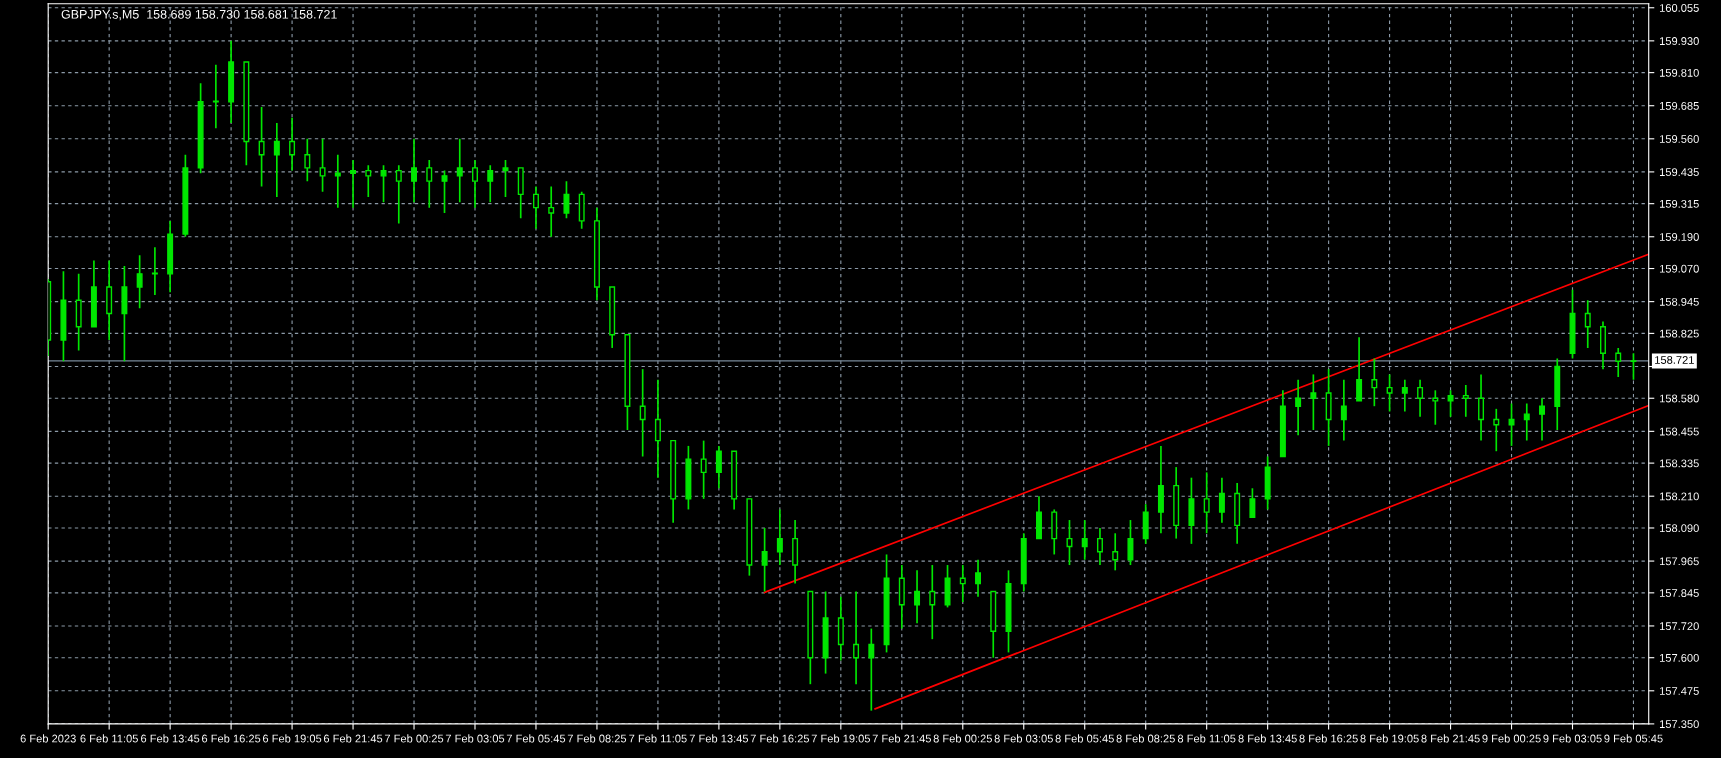 The image size is (1721, 758). Describe the element at coordinates (1389, 738) in the screenshot. I see `x-tick-label: 8 Feb 19:05` at that location.